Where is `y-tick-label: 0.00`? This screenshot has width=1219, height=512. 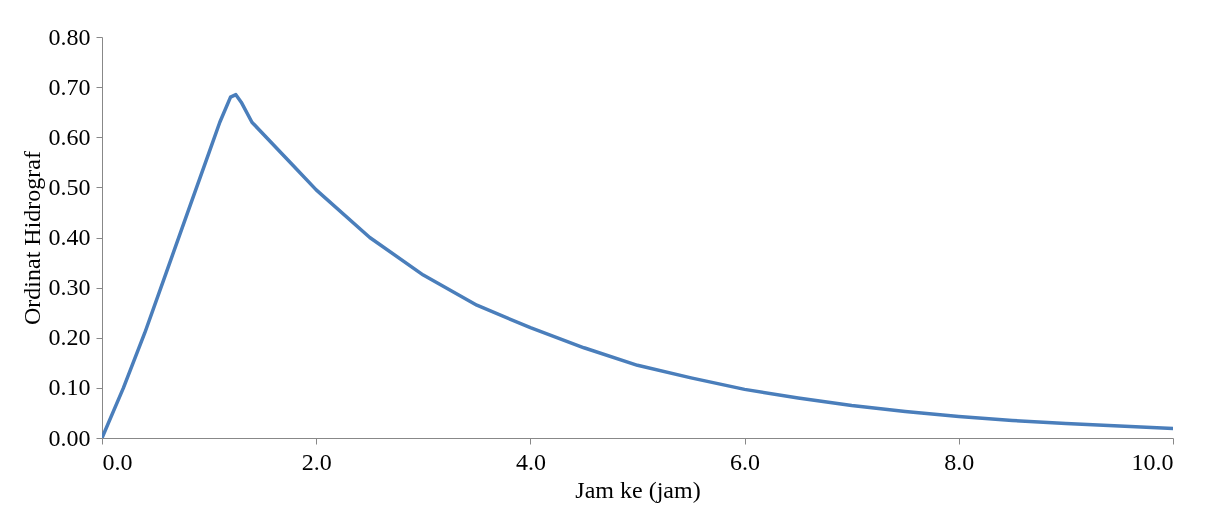 y-tick-label: 0.00 is located at coordinates (69, 437).